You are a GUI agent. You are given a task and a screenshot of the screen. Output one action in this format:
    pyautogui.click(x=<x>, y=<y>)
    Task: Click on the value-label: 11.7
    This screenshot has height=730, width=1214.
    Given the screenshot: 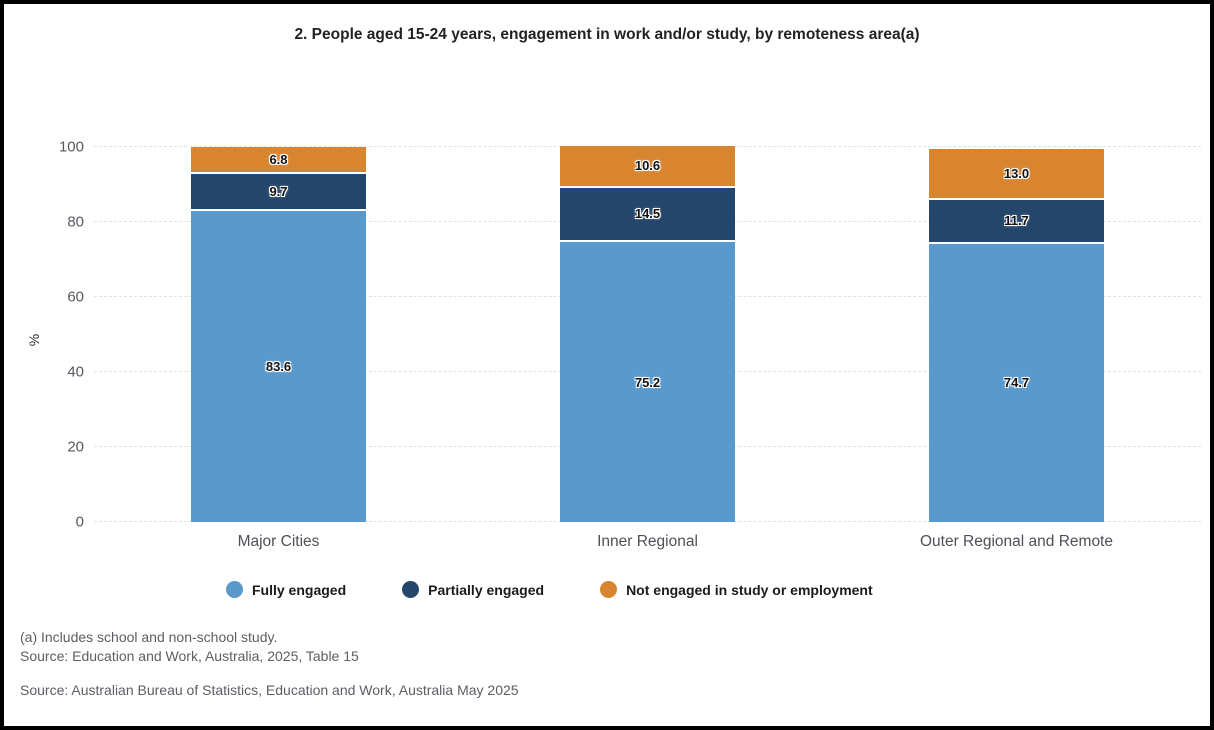 What is the action you would take?
    pyautogui.click(x=1016, y=221)
    